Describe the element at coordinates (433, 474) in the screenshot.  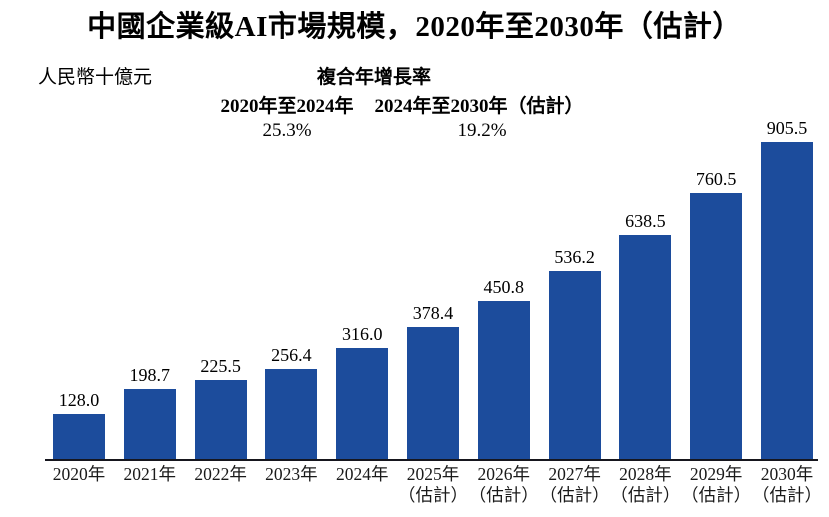
I see `x-axis-label-year: 2025年` at that location.